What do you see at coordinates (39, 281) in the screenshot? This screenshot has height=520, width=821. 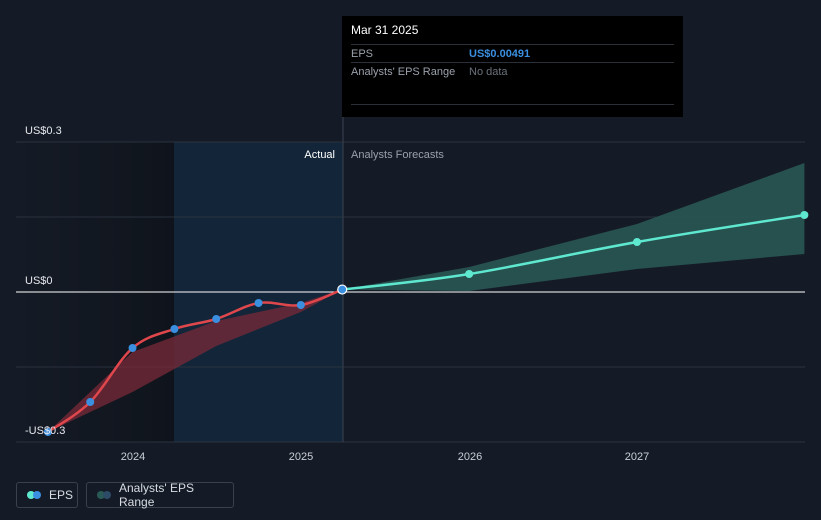 I see `y-tick-label: US$0` at bounding box center [39, 281].